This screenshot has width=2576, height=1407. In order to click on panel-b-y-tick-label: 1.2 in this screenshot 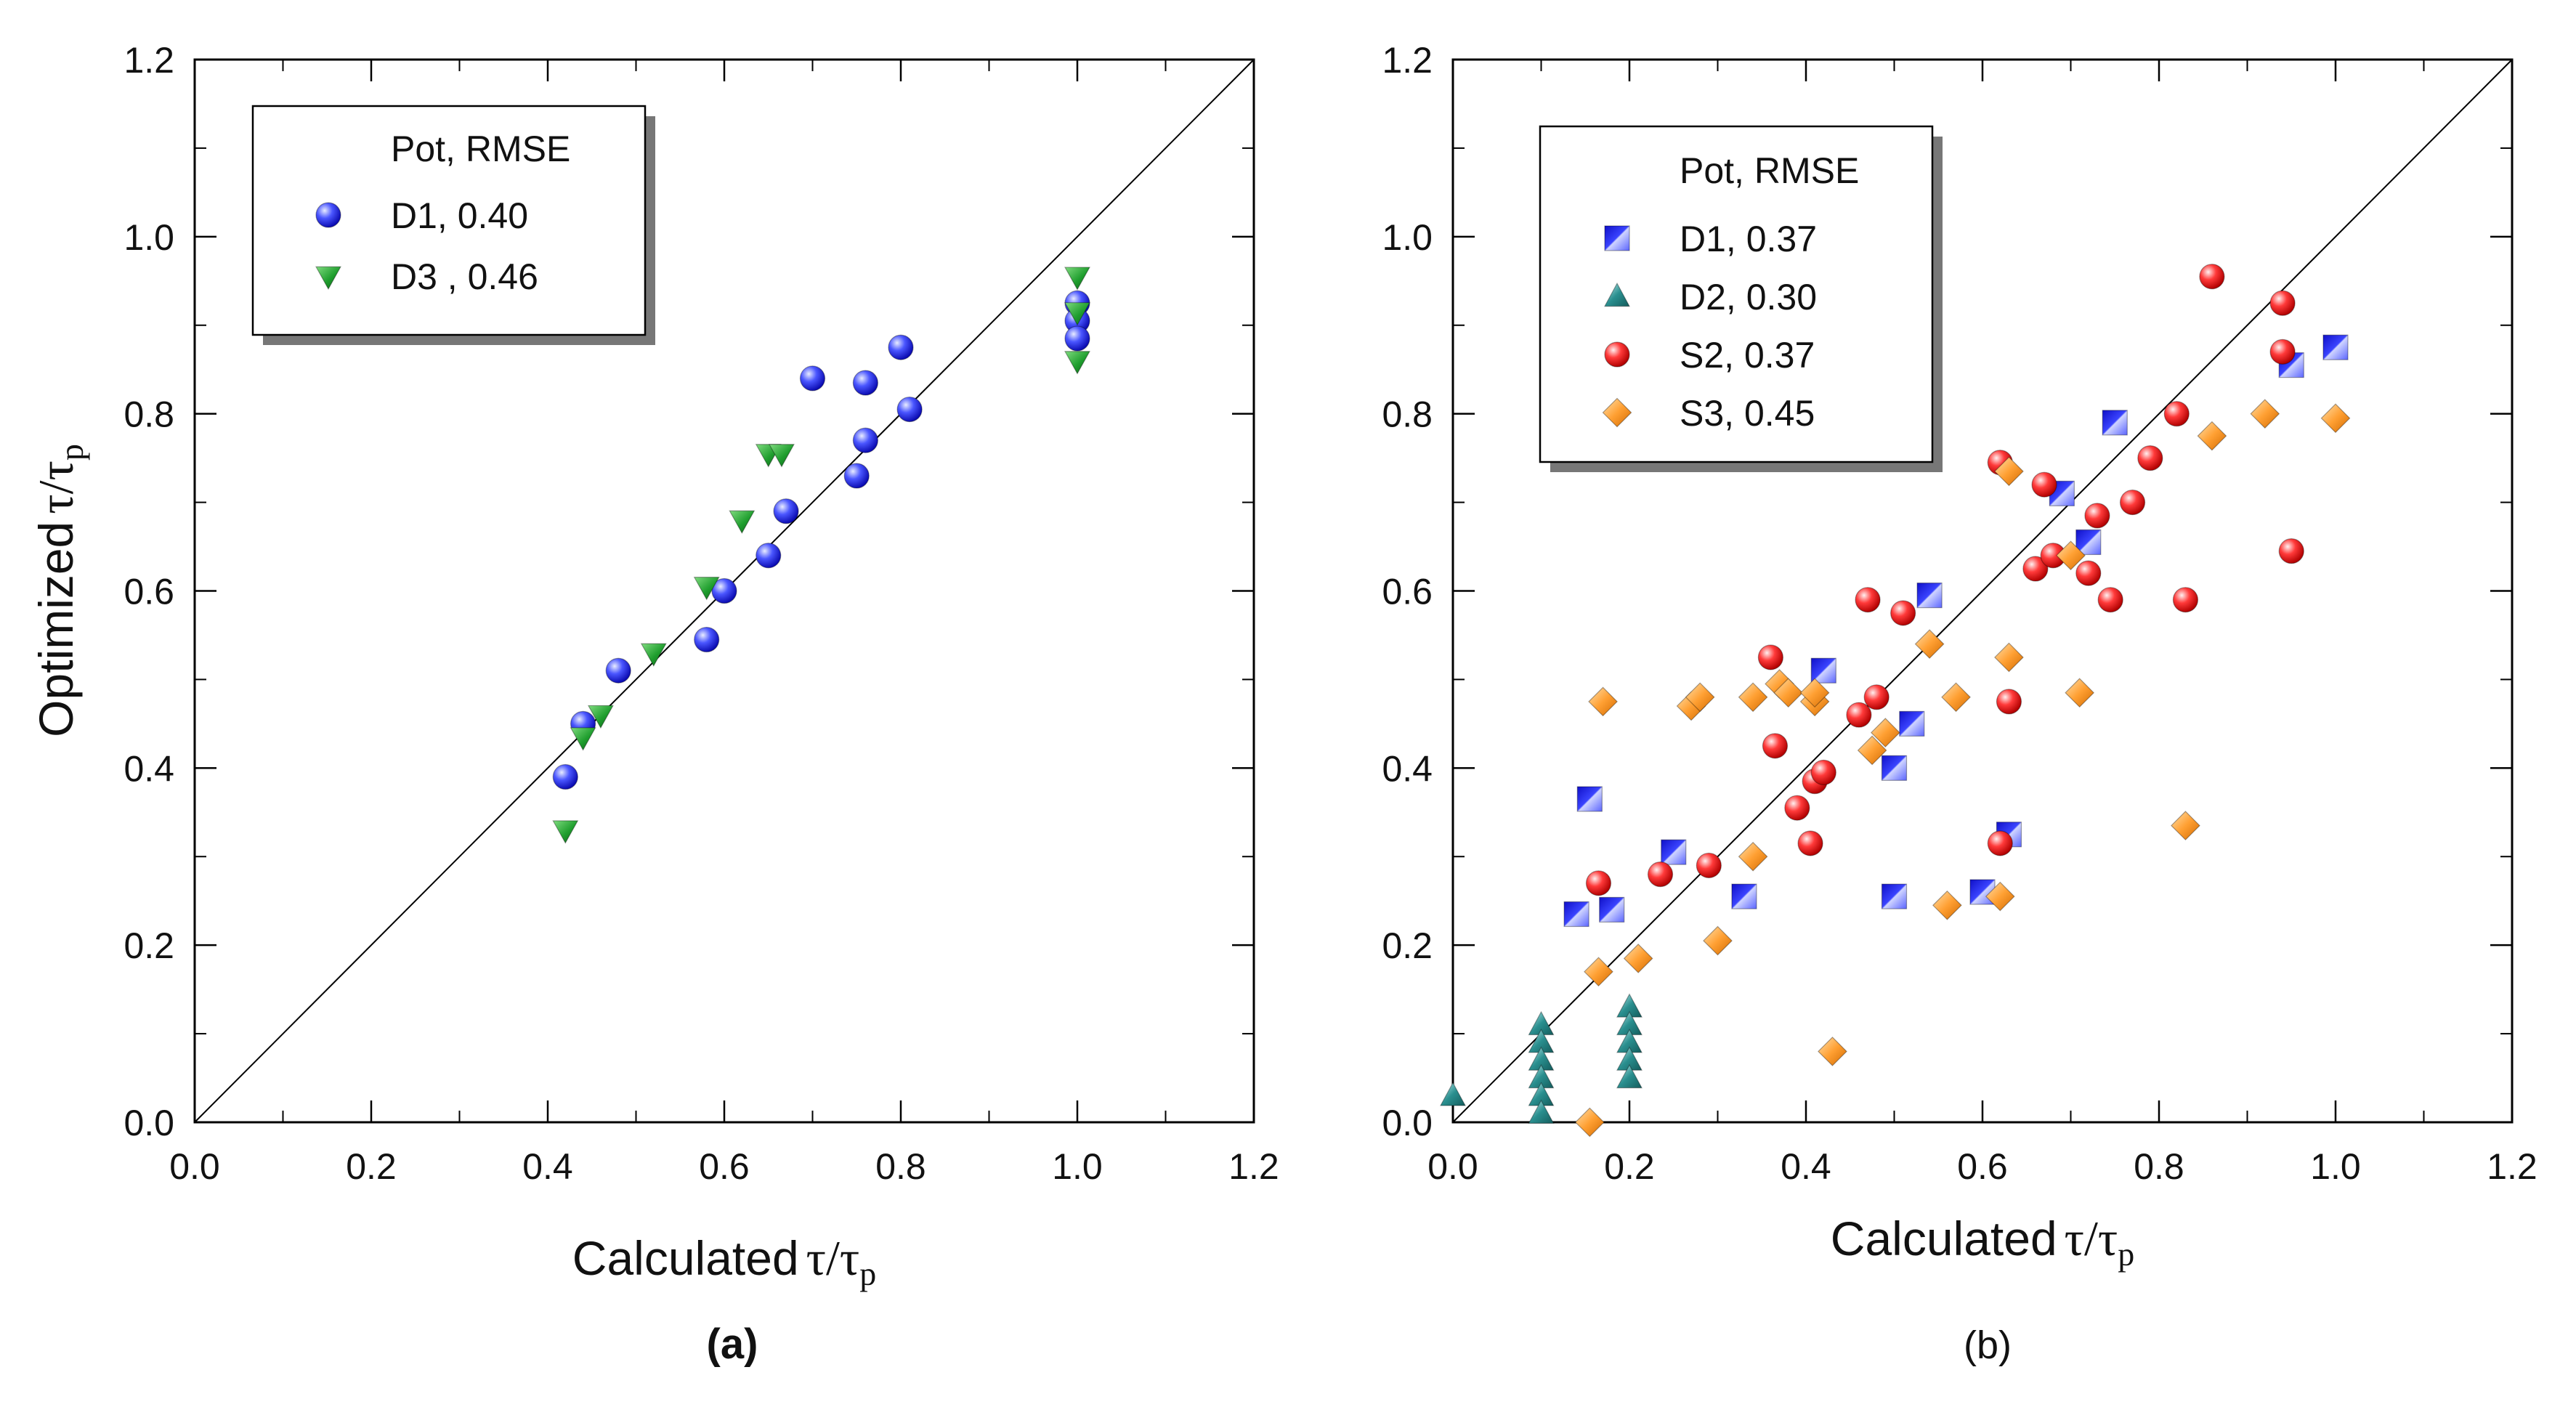, I will do `click(1407, 60)`.